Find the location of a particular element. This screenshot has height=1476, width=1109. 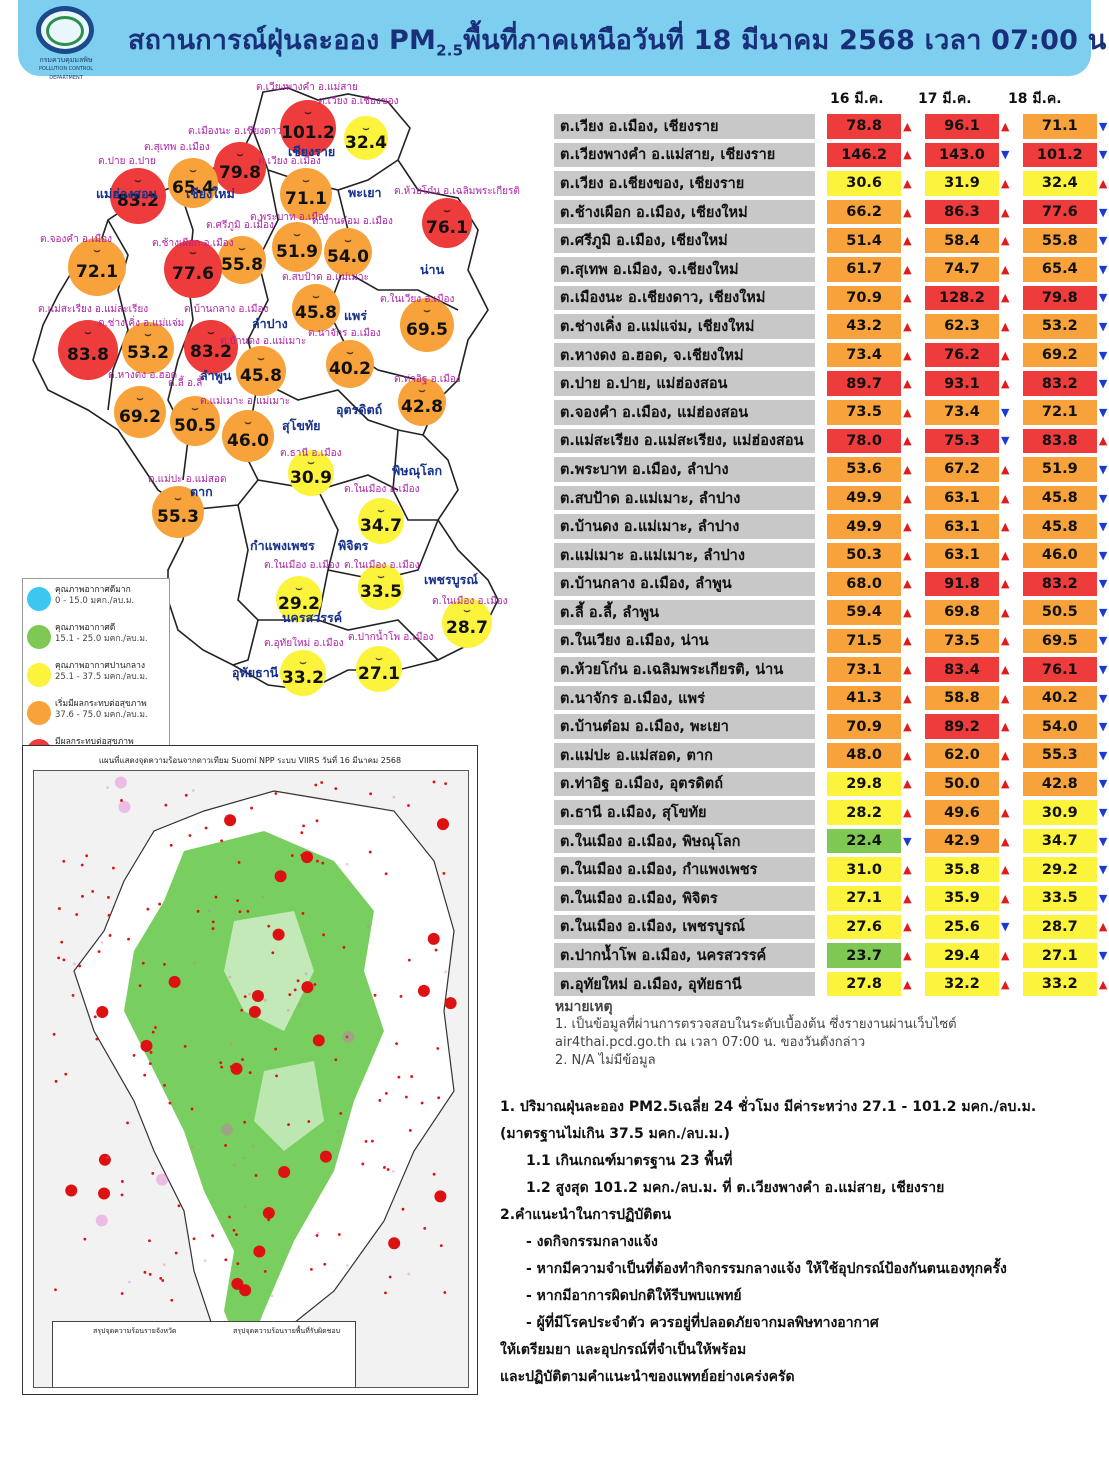

pm-bubble: ⌣ 69.2 is located at coordinates (140, 412).